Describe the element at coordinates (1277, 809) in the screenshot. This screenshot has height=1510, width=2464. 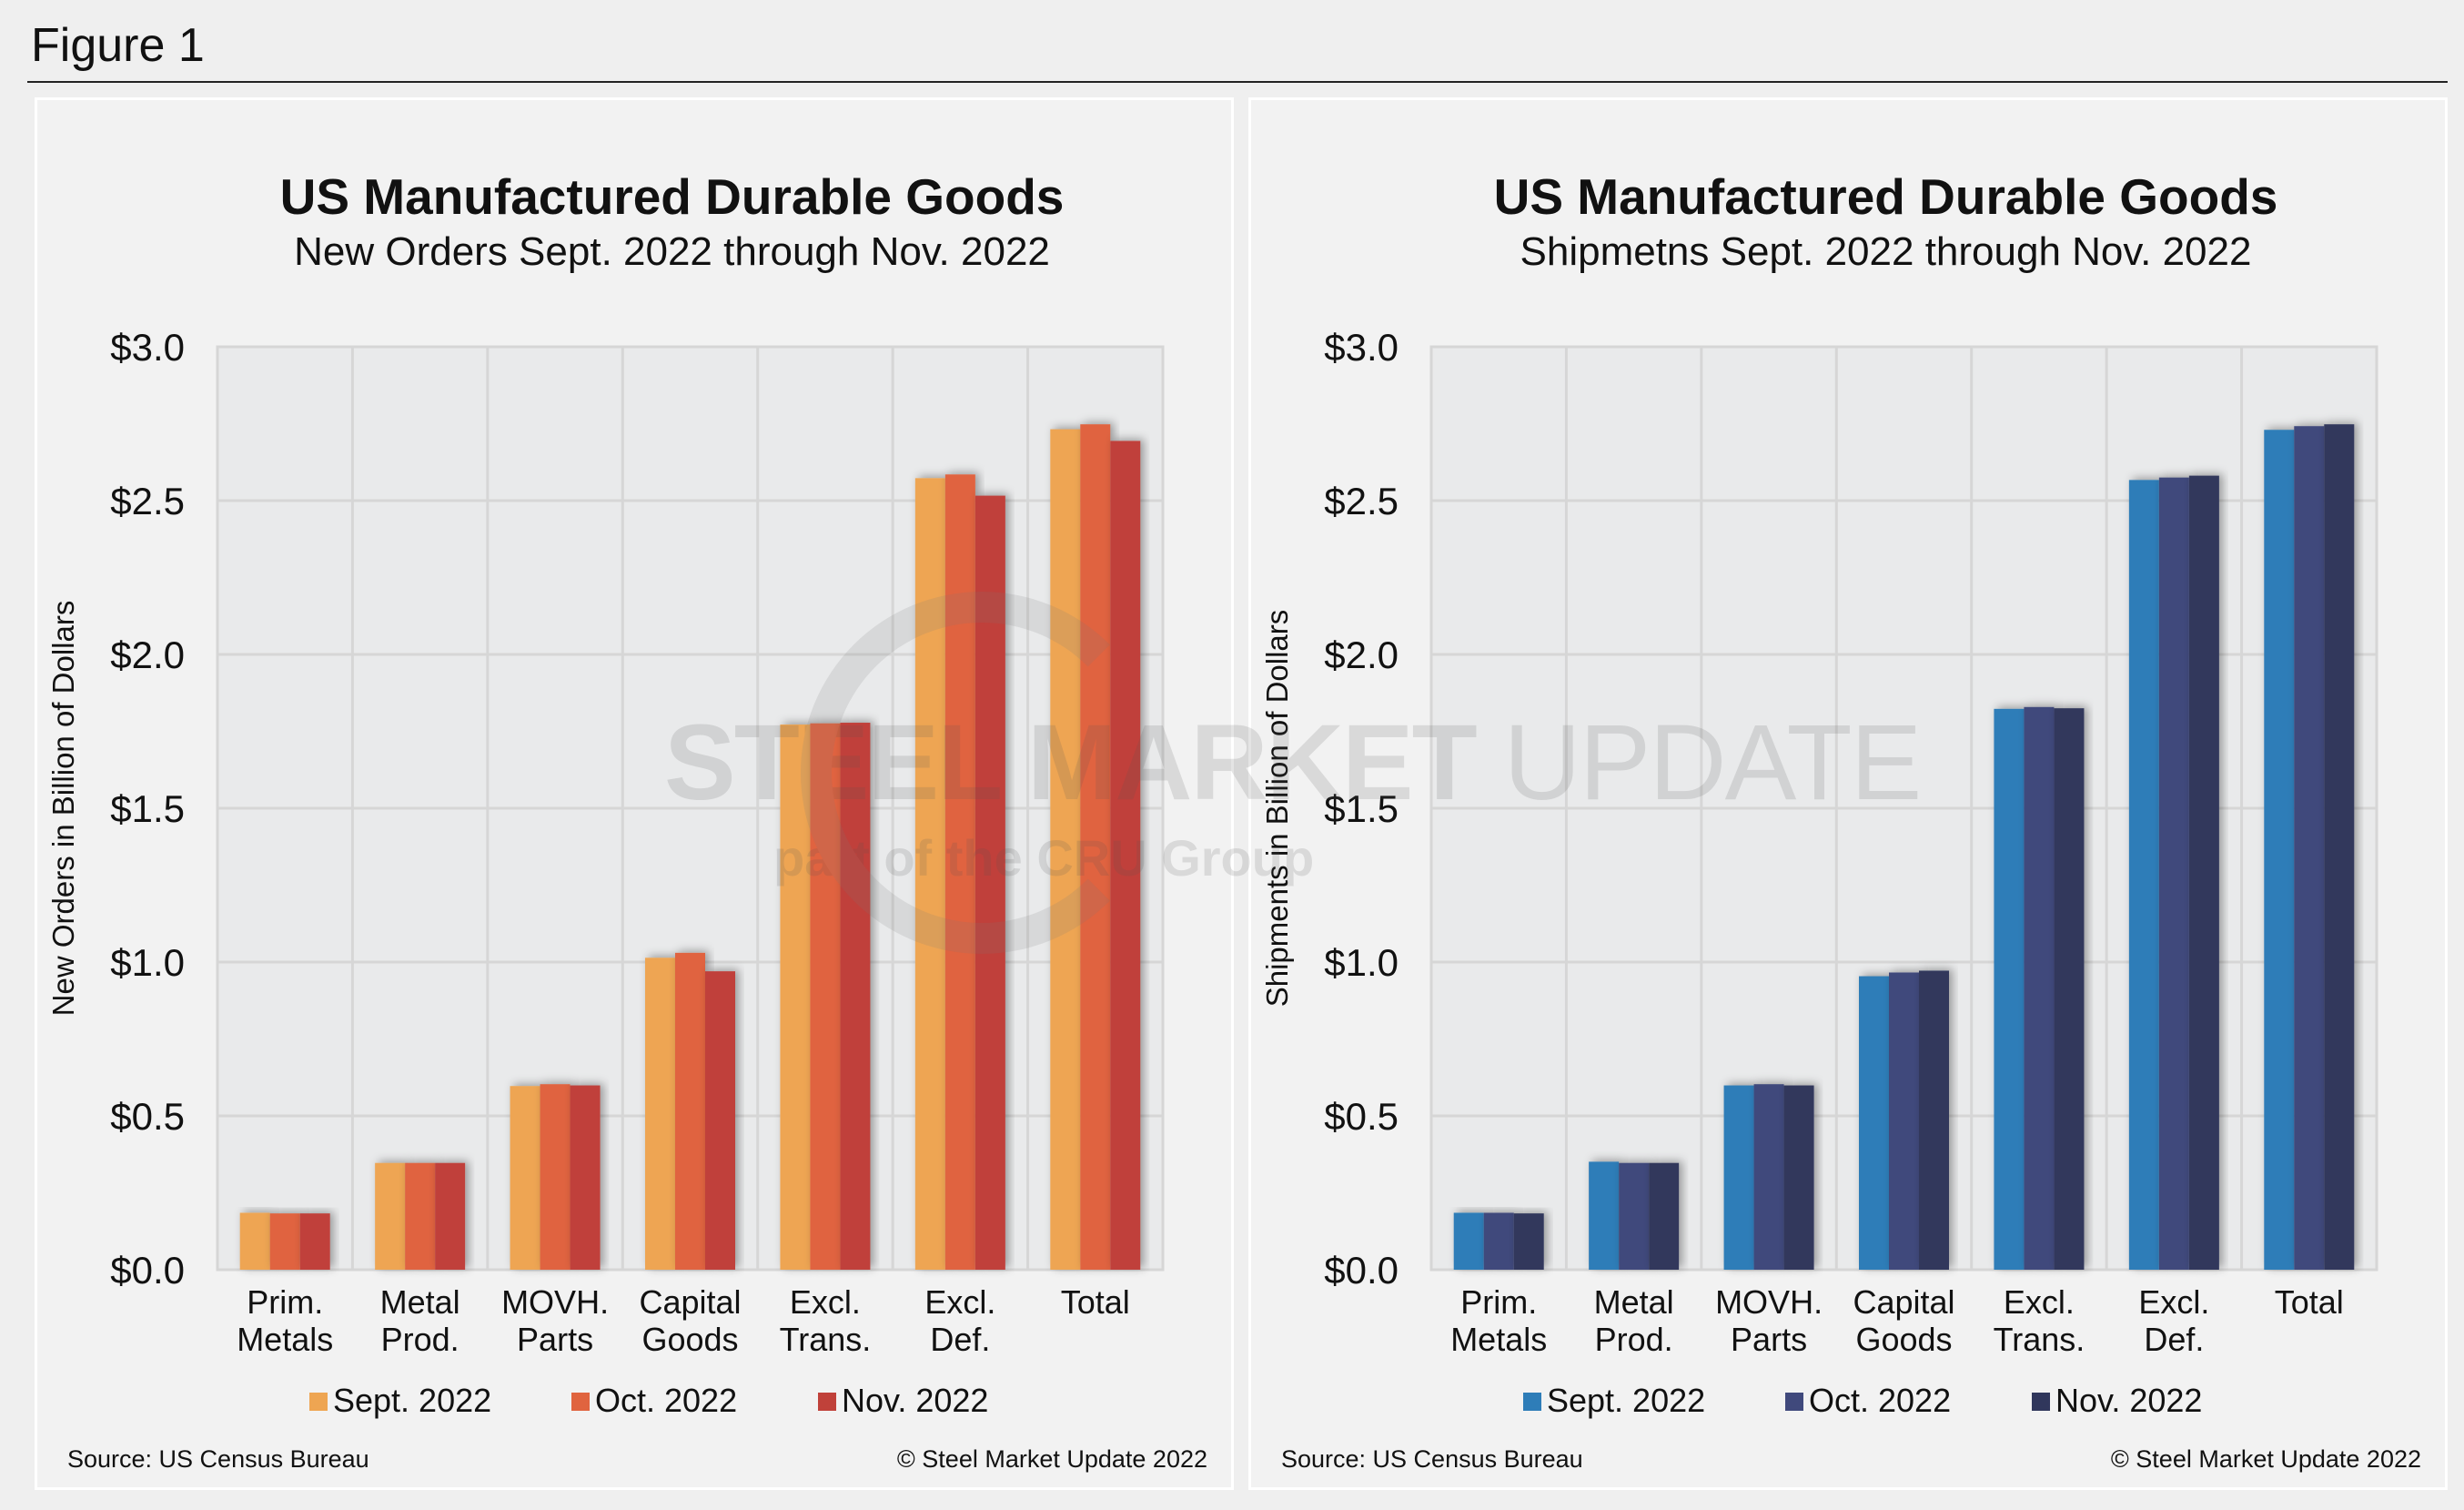
I see `y-axis-label: Shipments in Billion of Dollars` at that location.